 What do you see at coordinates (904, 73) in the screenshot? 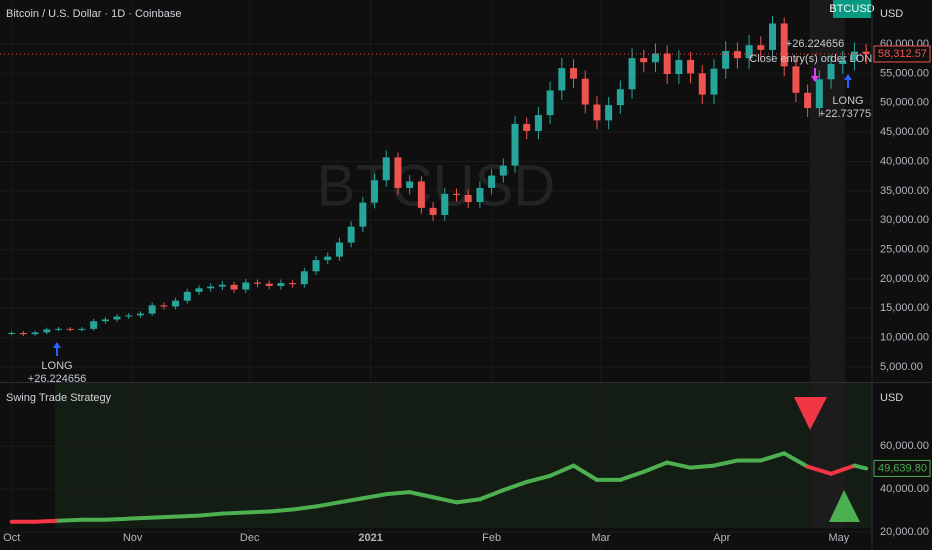
I see `y-tick-label: 55,000.00` at bounding box center [904, 73].